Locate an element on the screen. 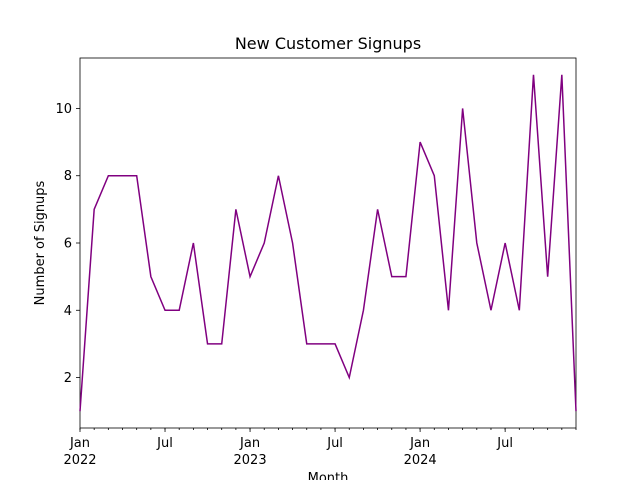 This screenshot has height=480, width=640. y-tick-label: 8 is located at coordinates (68, 176).